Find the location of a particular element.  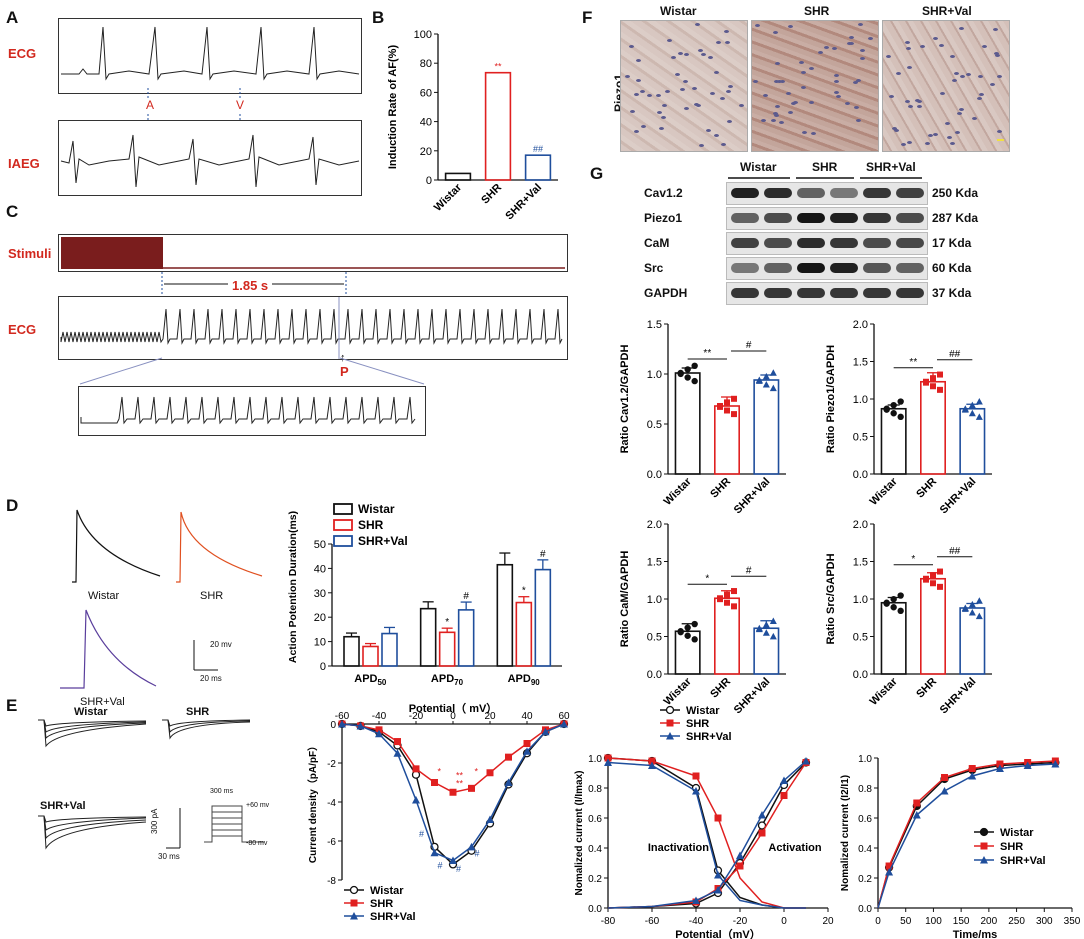

chart-B-xtick-label: SHR+Val is located at coordinates (523, 202).